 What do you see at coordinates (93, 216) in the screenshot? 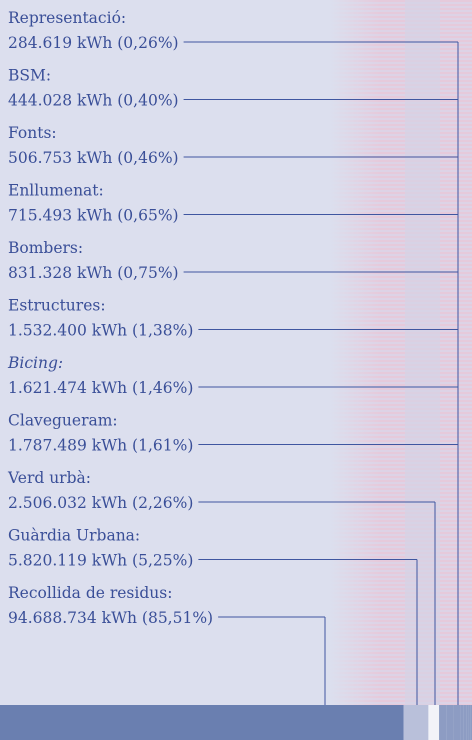
I see `value-label: 715.493 kWh (0,65%)` at bounding box center [93, 216].